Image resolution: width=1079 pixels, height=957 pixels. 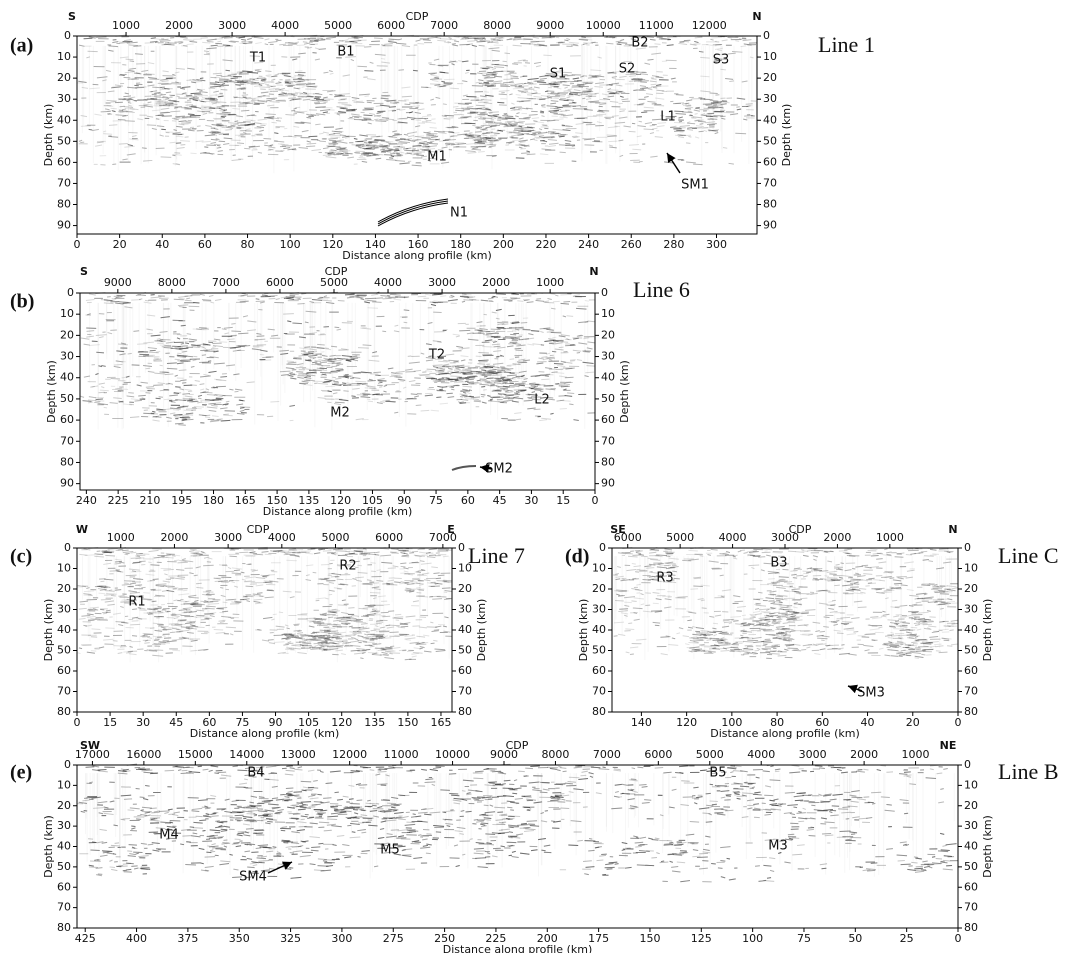 I want to click on y-tick-label-right: 30, so click(x=770, y=98).